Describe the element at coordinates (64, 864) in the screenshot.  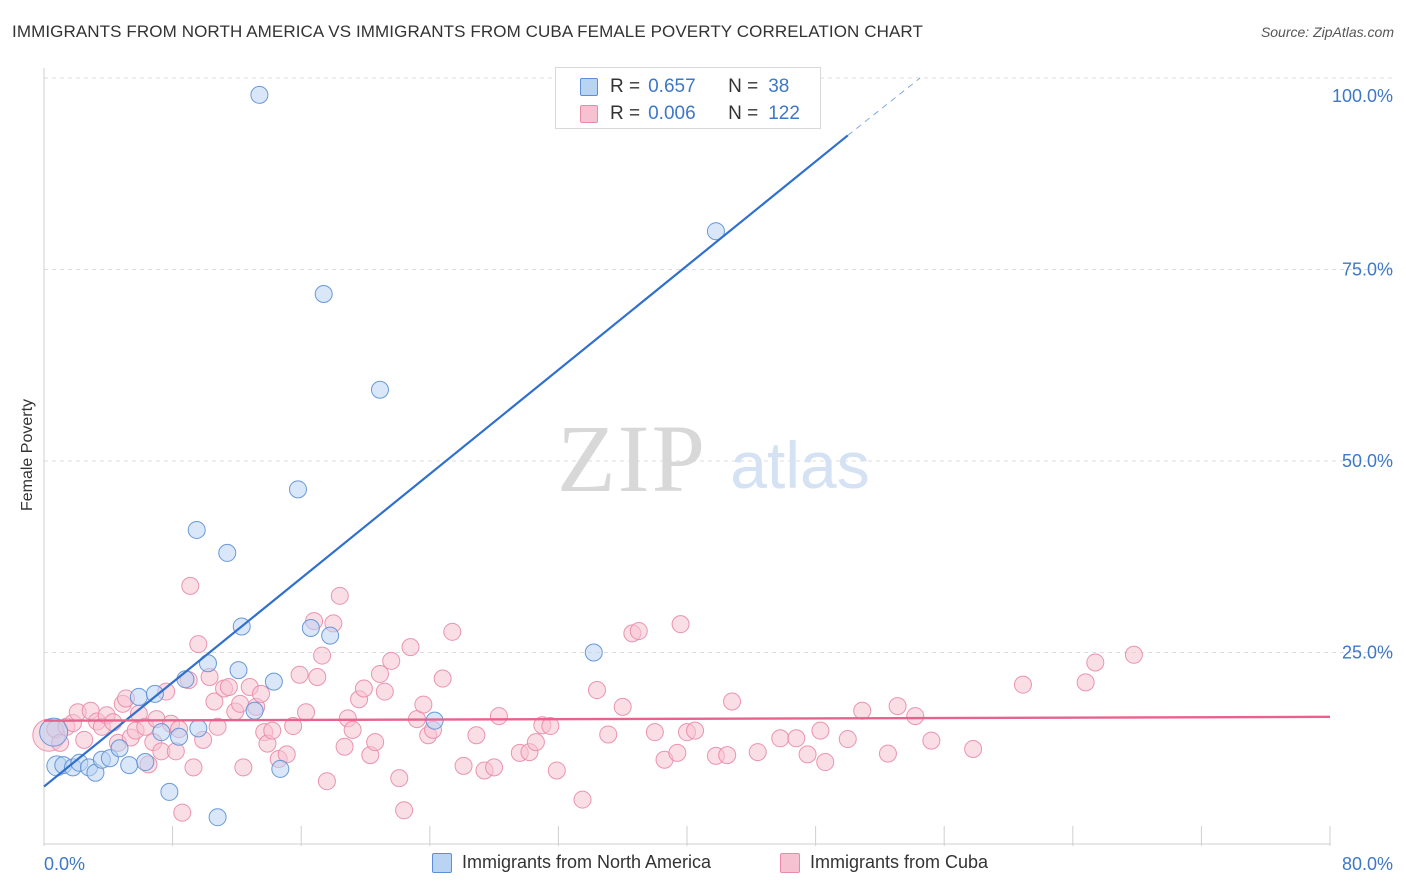
I see `x-tick-label: 0.0%` at that location.